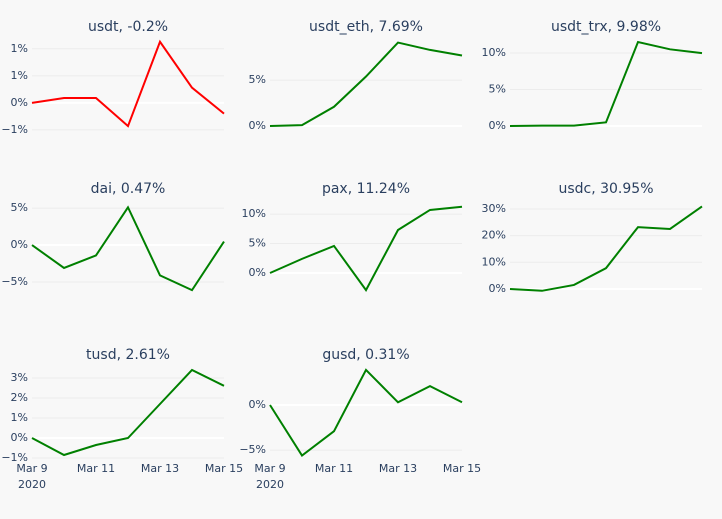  What do you see at coordinates (365, 355) in the screenshot?
I see `subplot-title: gusd, 0.31%` at bounding box center [365, 355].